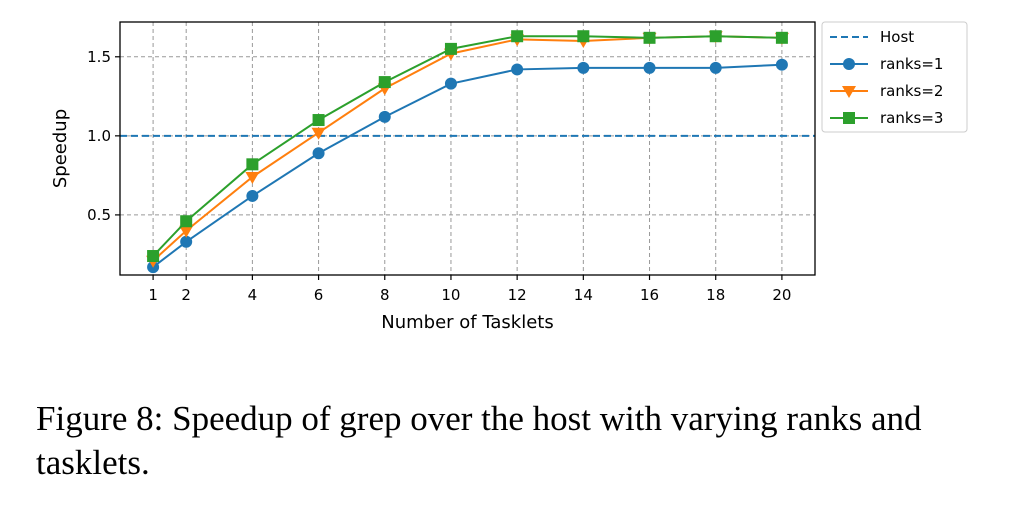 The width and height of the screenshot is (1024, 505). I want to click on x-tick-label-12: 12, so click(517, 295).